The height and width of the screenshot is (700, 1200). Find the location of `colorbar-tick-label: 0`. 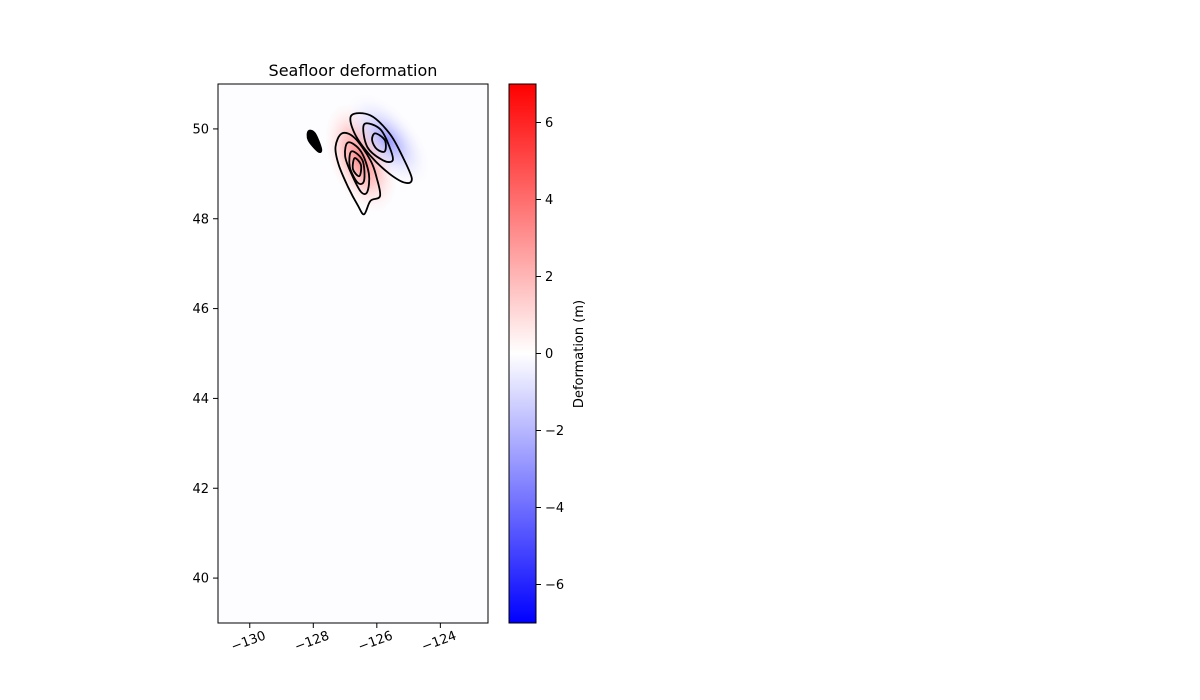

colorbar-tick-label: 0 is located at coordinates (549, 354).